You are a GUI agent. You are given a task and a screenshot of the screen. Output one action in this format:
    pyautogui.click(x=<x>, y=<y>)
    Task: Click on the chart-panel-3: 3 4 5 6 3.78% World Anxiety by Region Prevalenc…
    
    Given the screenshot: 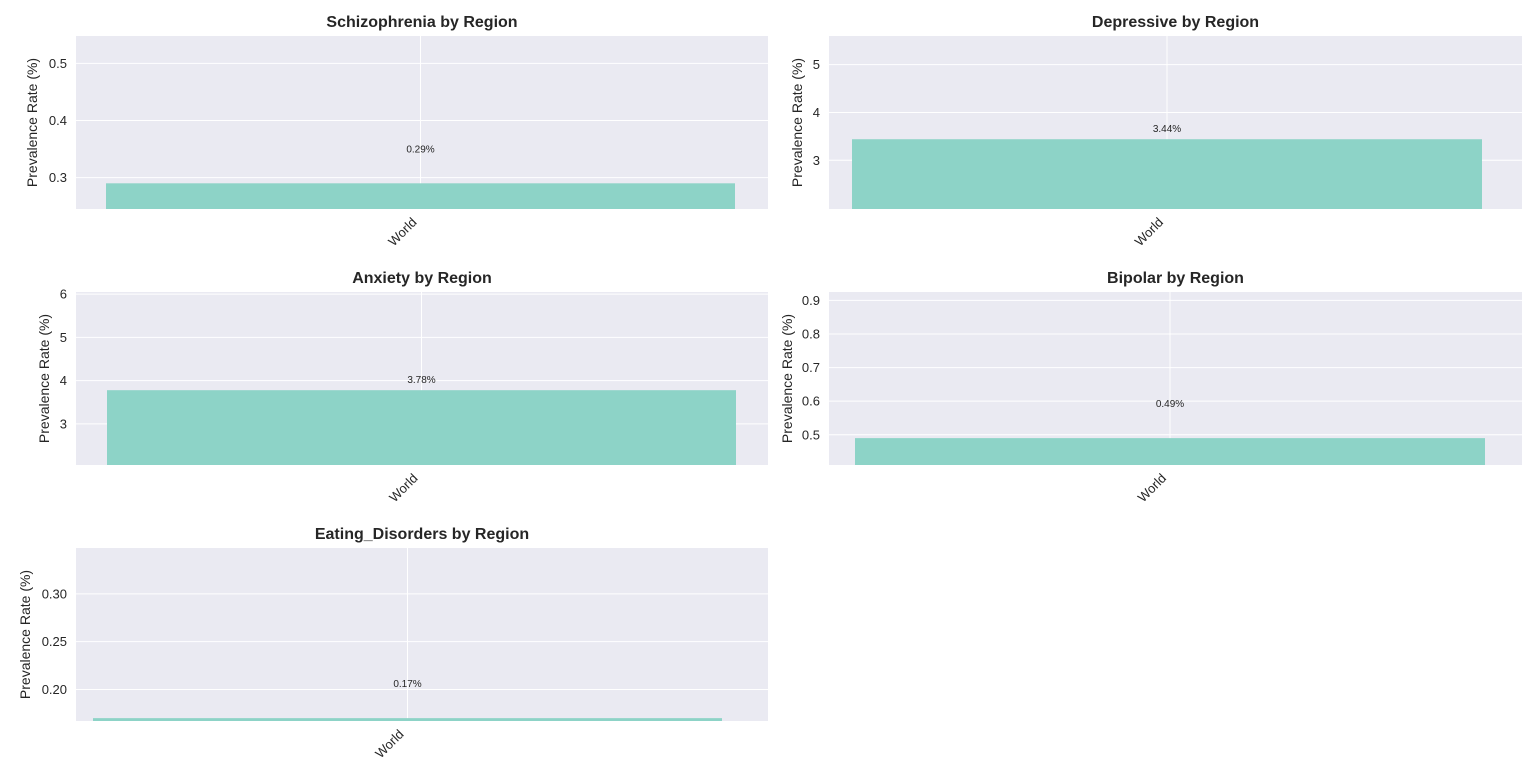 What is the action you would take?
    pyautogui.click(x=402, y=387)
    